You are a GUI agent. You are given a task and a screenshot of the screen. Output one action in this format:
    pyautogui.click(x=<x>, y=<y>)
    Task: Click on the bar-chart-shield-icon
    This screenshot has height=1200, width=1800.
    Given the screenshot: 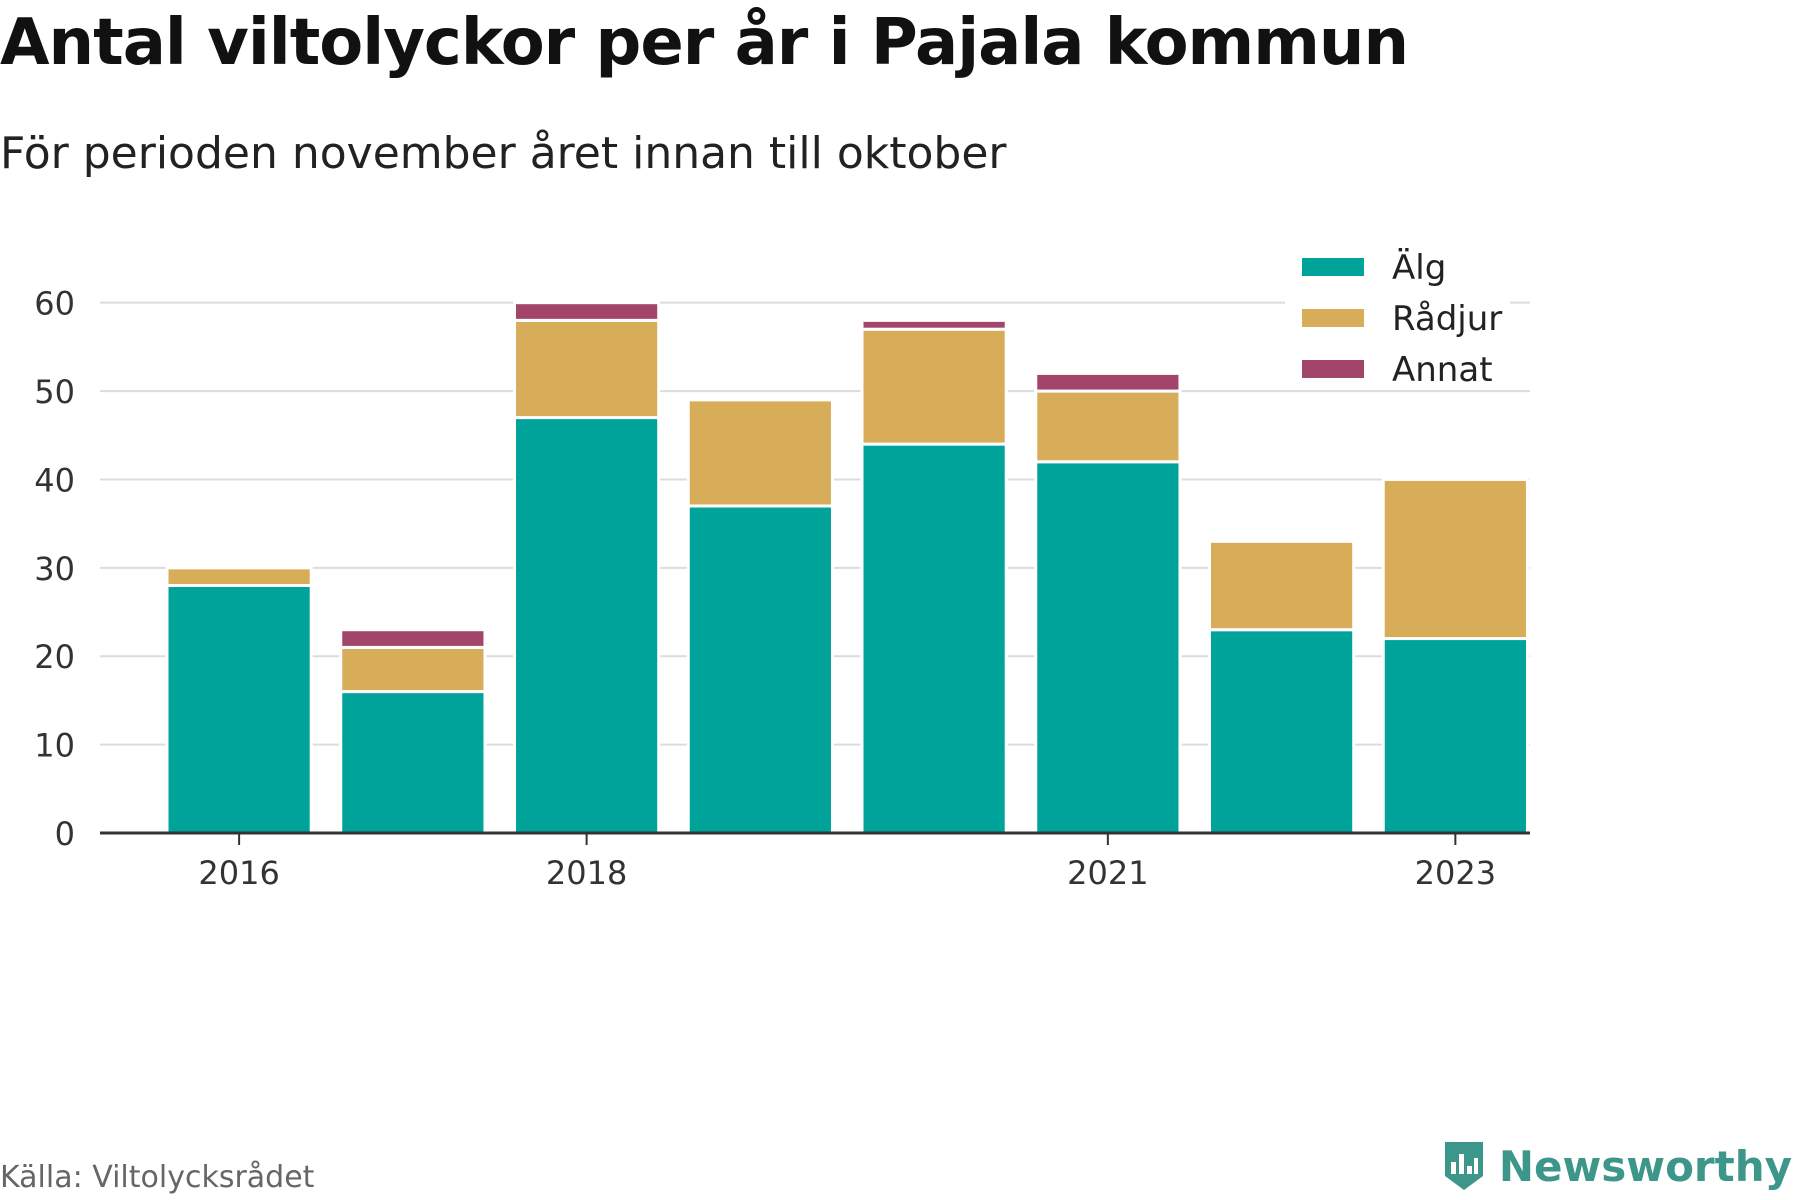 What is the action you would take?
    pyautogui.click(x=1463, y=1166)
    